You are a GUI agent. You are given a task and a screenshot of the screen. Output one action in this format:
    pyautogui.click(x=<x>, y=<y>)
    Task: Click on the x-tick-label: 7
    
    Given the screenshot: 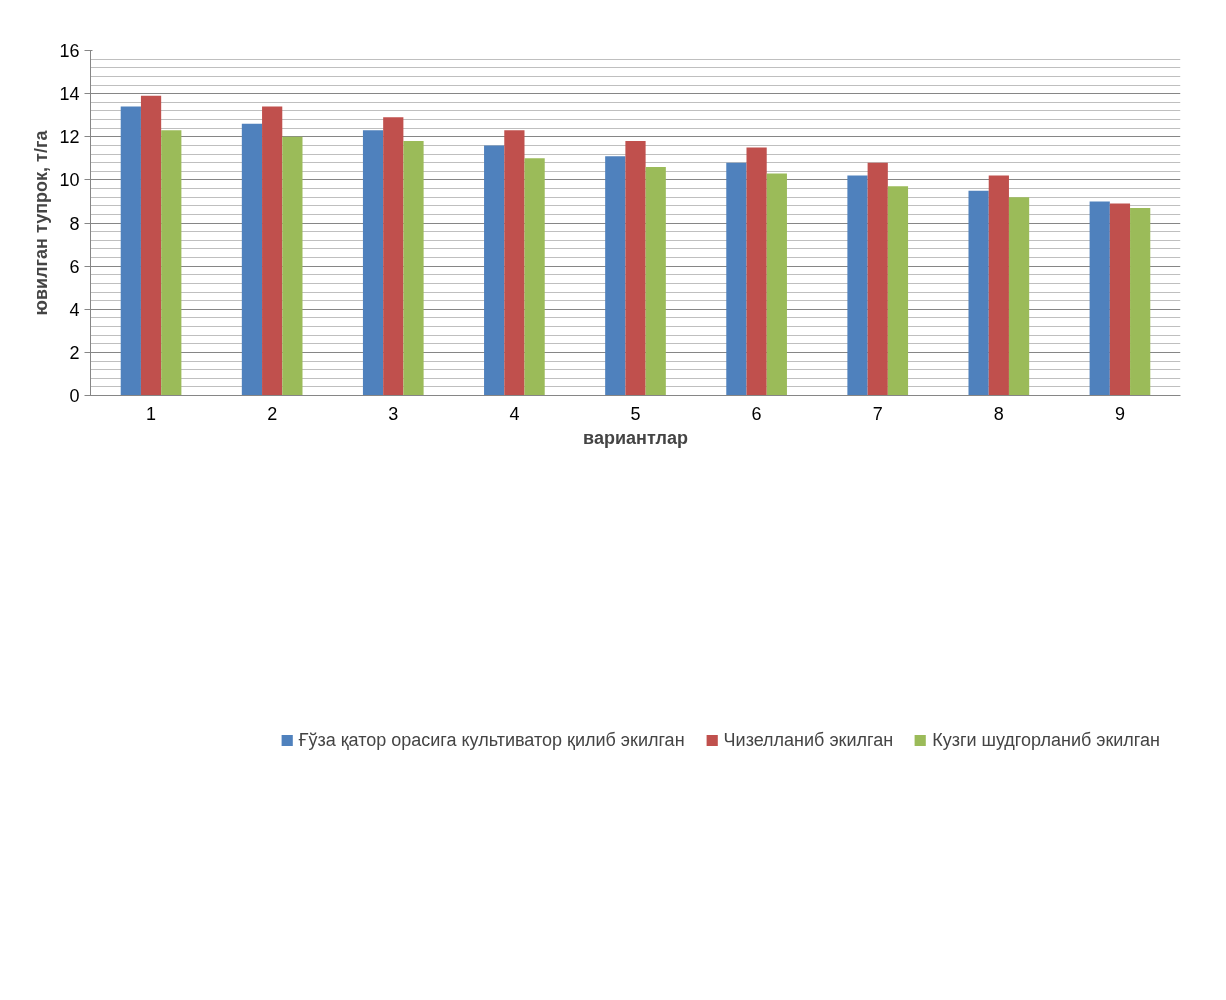 What is the action you would take?
    pyautogui.click(x=877, y=413)
    